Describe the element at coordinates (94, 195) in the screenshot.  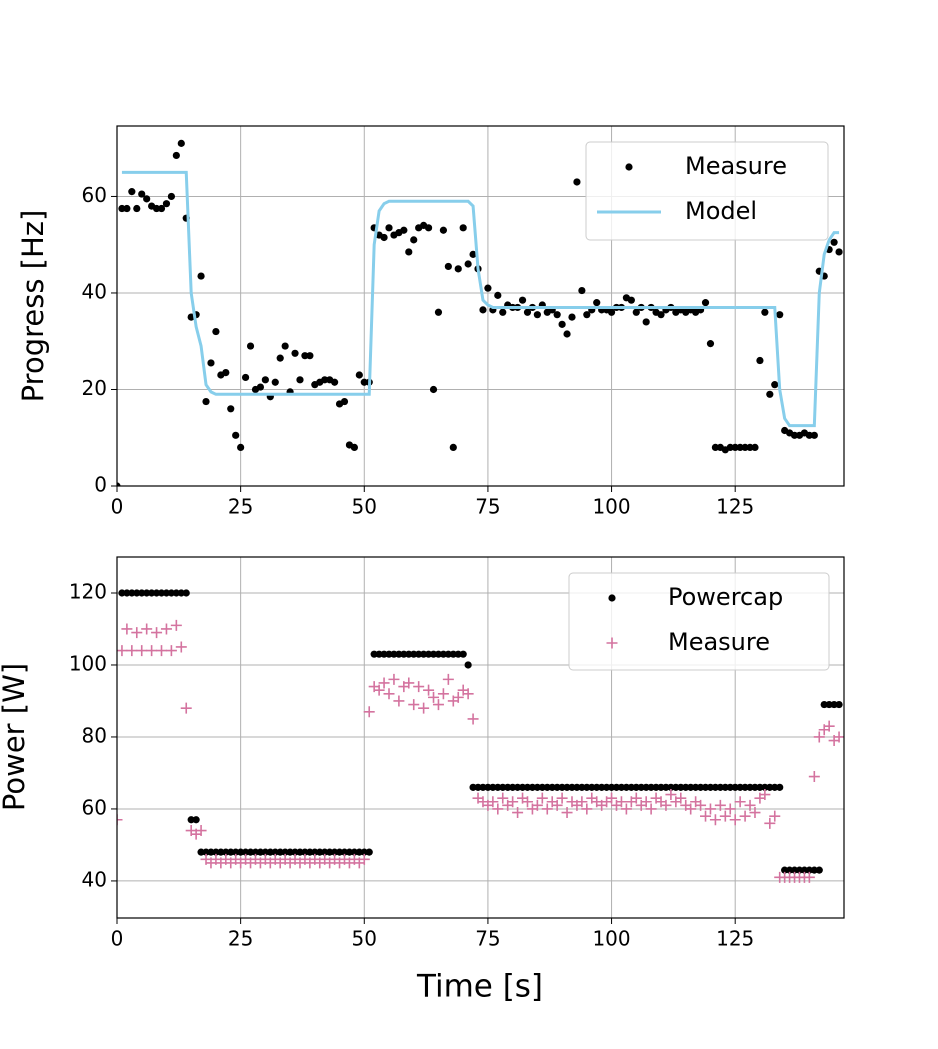
I see `y-tick-label: 60` at that location.